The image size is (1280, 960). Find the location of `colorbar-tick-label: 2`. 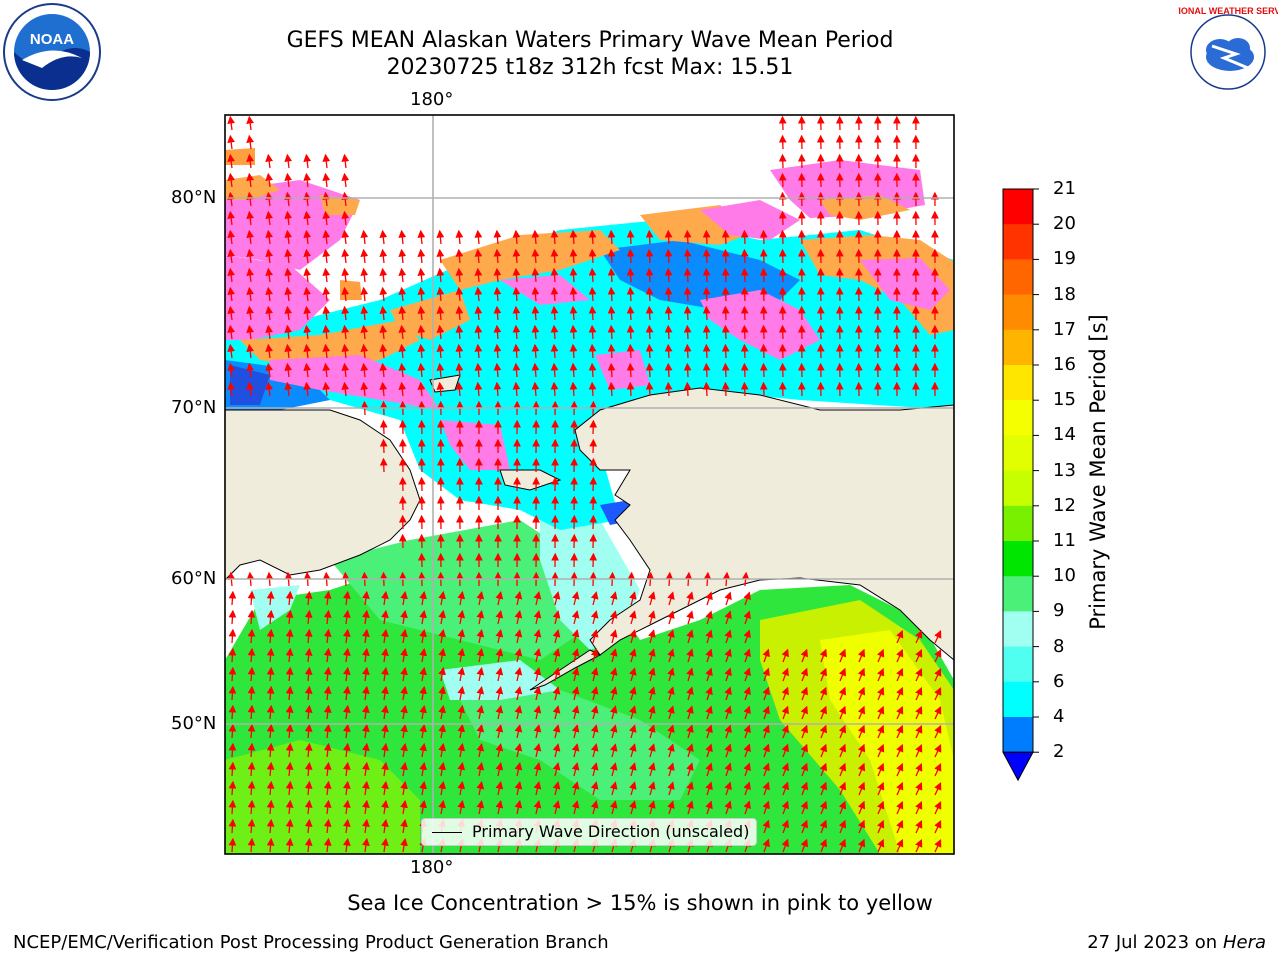

colorbar-tick-label: 2 is located at coordinates (1059, 752).